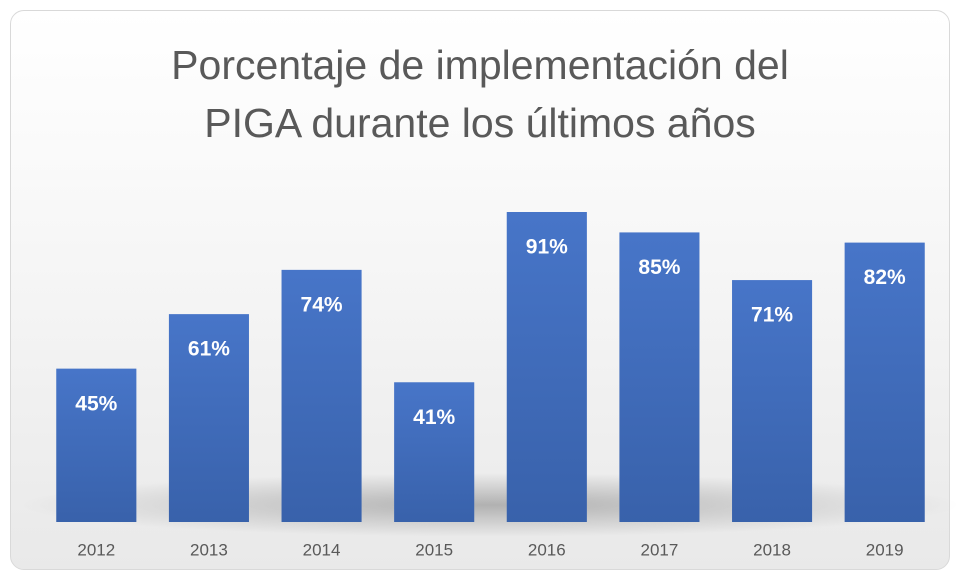 The width and height of the screenshot is (960, 579). I want to click on value-label: 85%, so click(659, 267).